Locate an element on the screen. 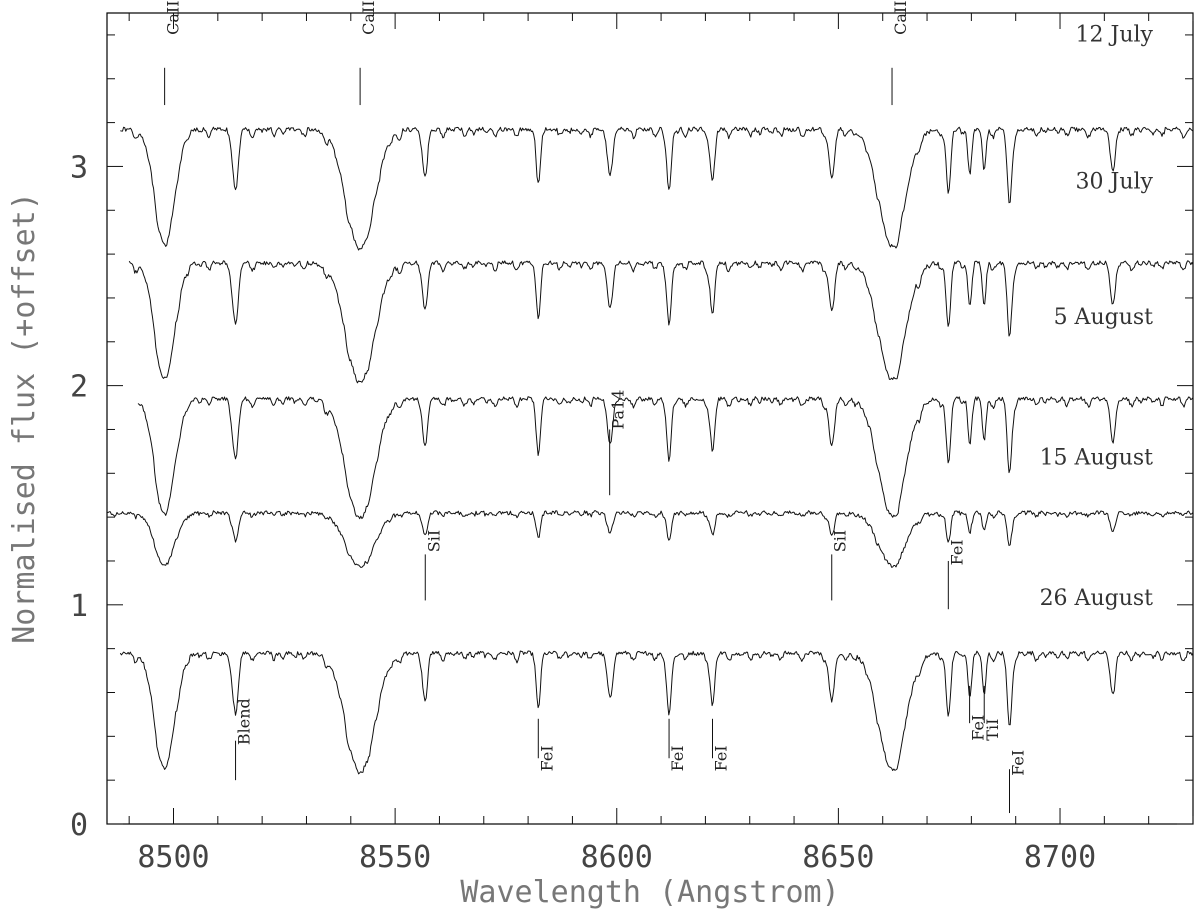 This screenshot has width=1200, height=920. y-axis-title: Normalised flux (+offset) is located at coordinates (24, 418).